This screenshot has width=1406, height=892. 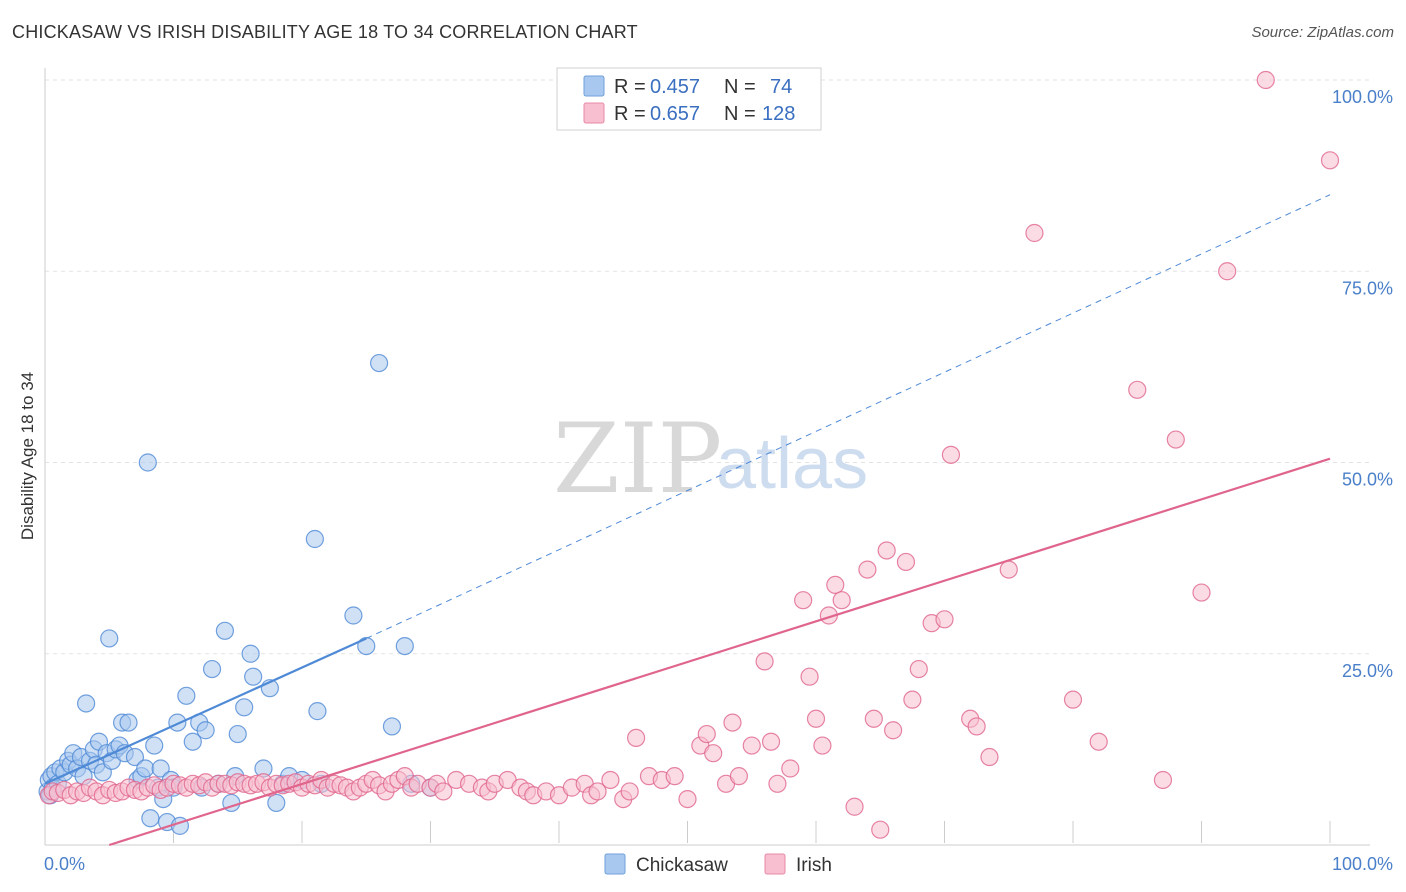 I want to click on watermark-zip: ZIP, so click(x=637, y=459).